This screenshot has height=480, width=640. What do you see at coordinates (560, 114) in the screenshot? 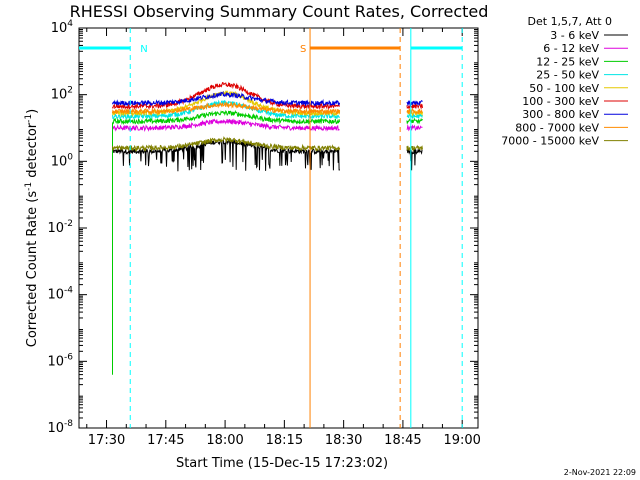
I see `legend-label: 300 - 800 keV` at bounding box center [560, 114].